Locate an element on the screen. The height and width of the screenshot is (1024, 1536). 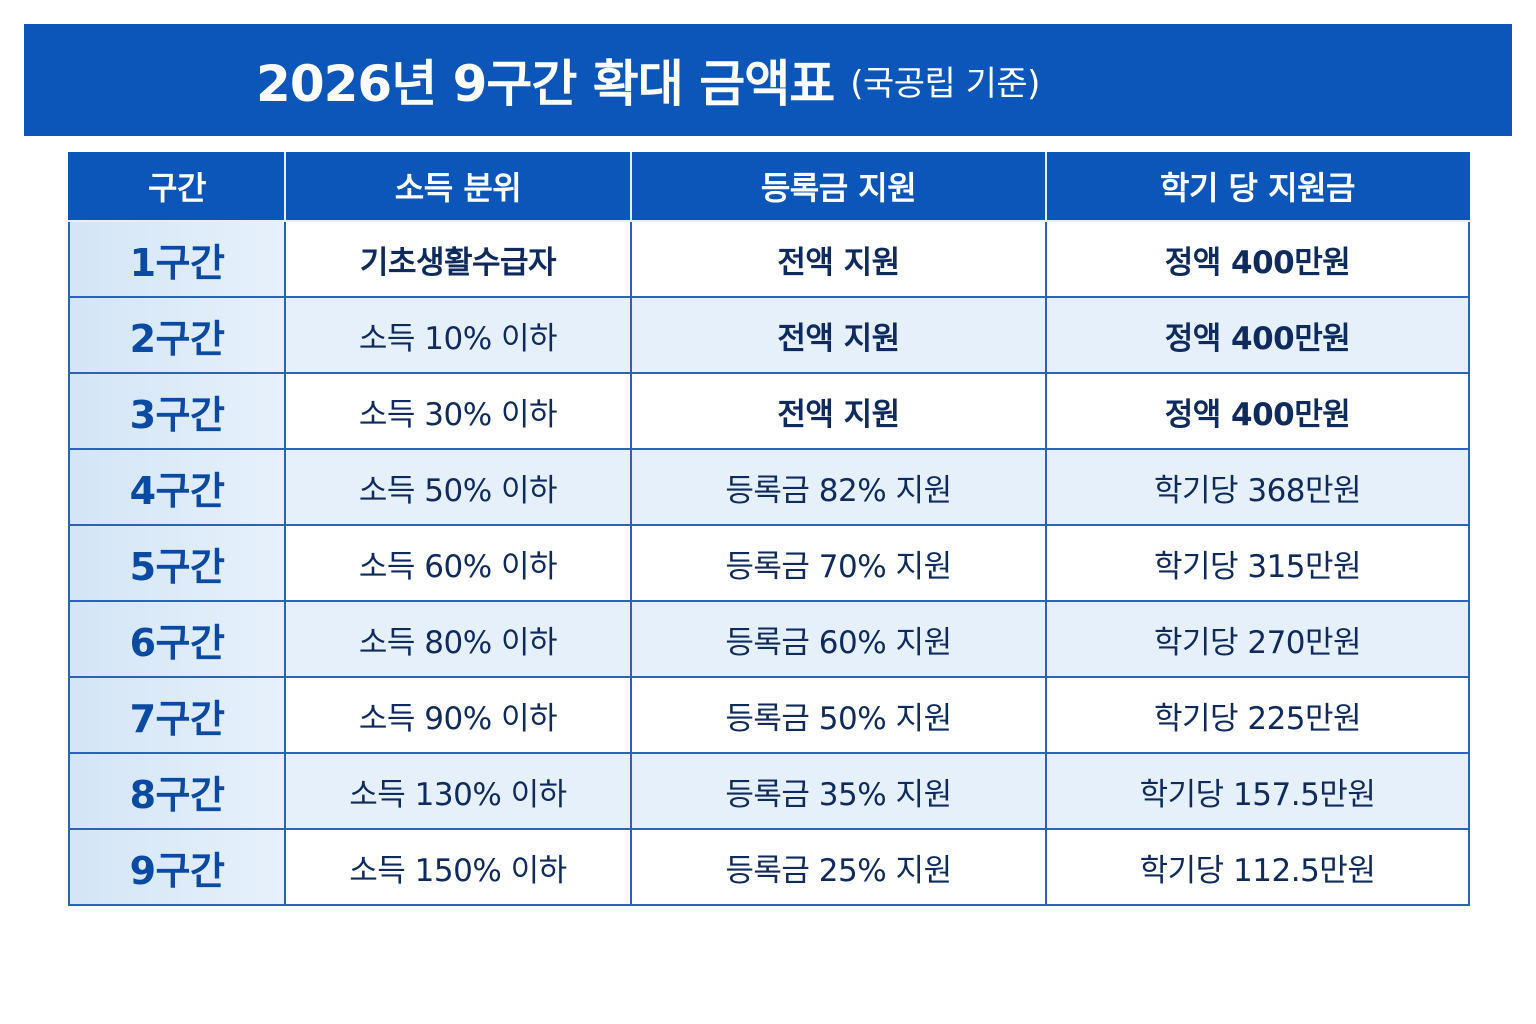
table-row: 2구간 소득 10% 이하 전액 지원 정액 400만원 is located at coordinates (769, 335).